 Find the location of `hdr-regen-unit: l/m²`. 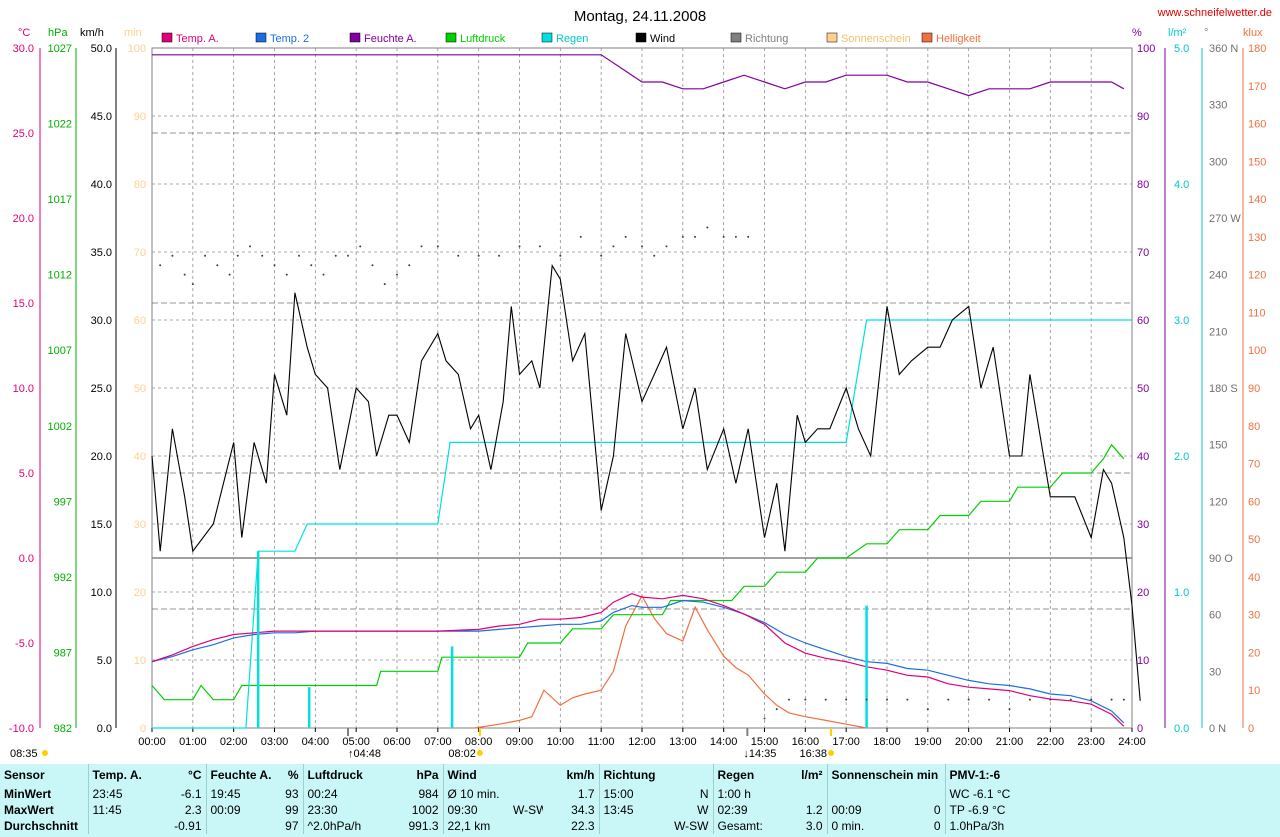

hdr-regen-unit: l/m² is located at coordinates (812, 775).